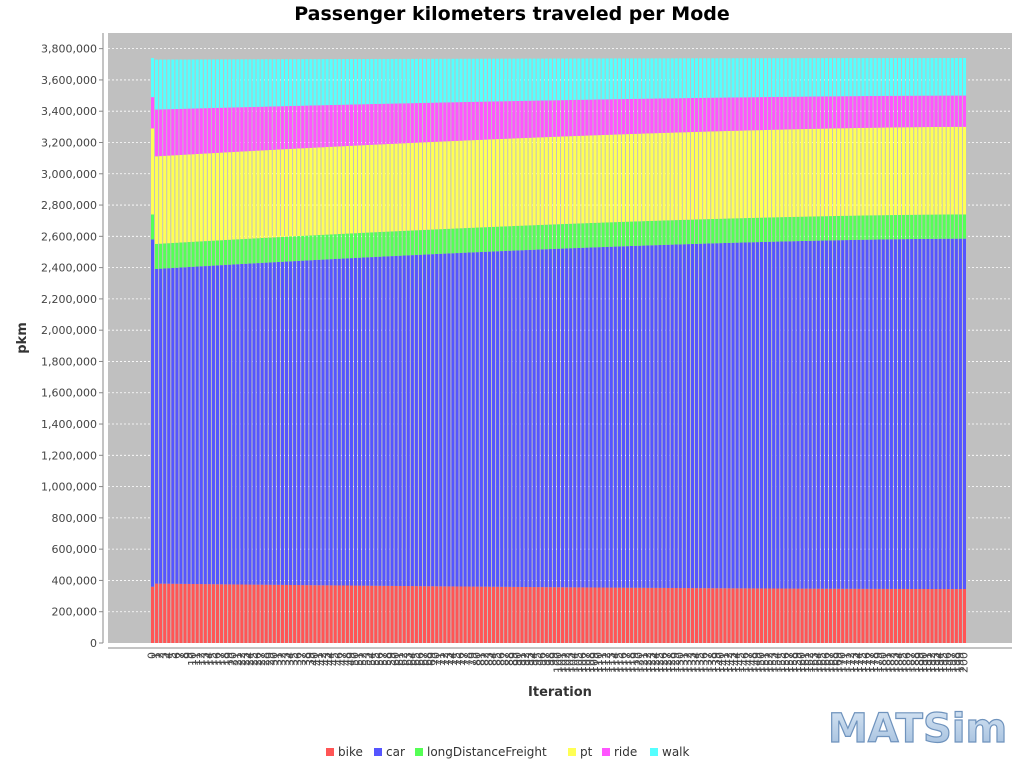 Image resolution: width=1024 pixels, height=768 pixels. I want to click on x-tick-label: 61, so click(399, 659).